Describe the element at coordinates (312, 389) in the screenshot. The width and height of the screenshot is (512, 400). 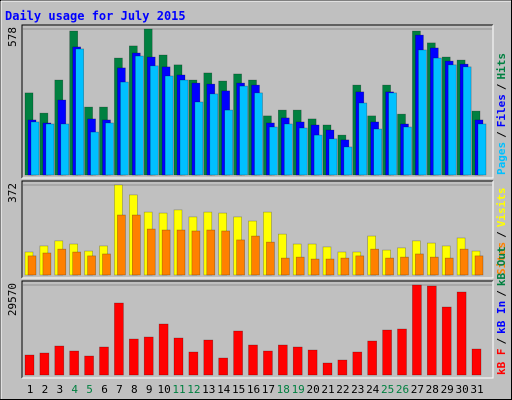
I see `x-tick-label: 20` at that location.